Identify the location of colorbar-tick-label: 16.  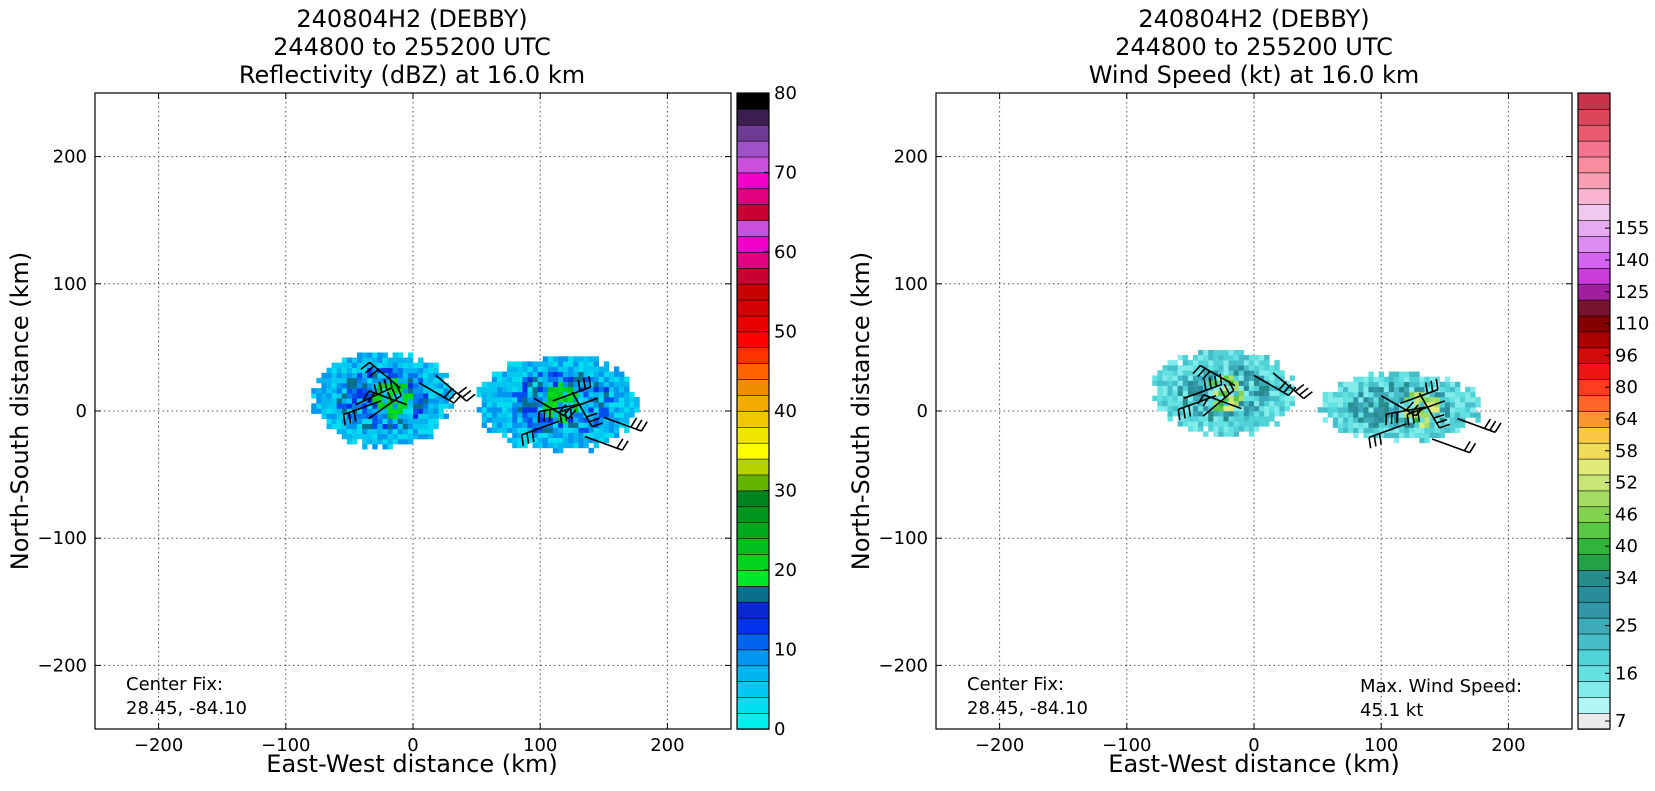
(1626, 673).